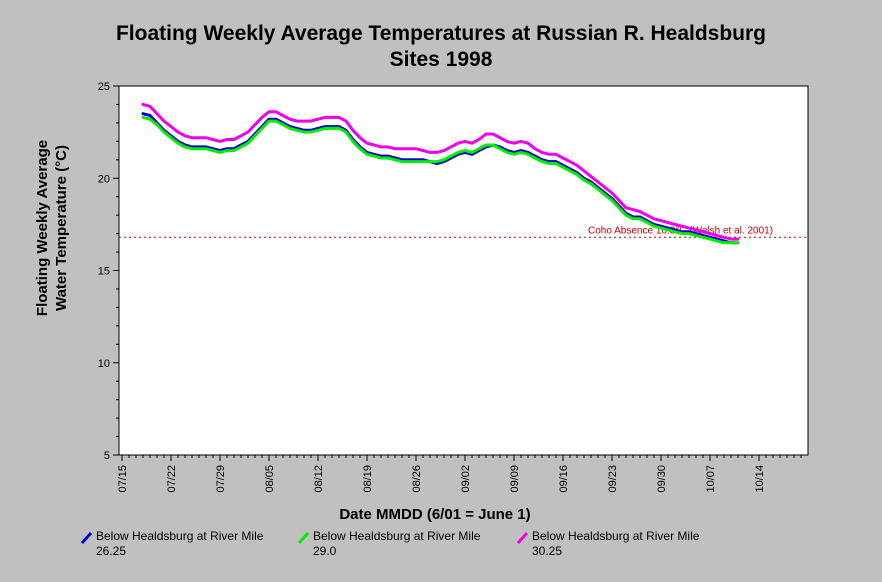 The width and height of the screenshot is (882, 582). I want to click on x-axis-label: Date MMDD (6/01 = June 1), so click(434, 514).